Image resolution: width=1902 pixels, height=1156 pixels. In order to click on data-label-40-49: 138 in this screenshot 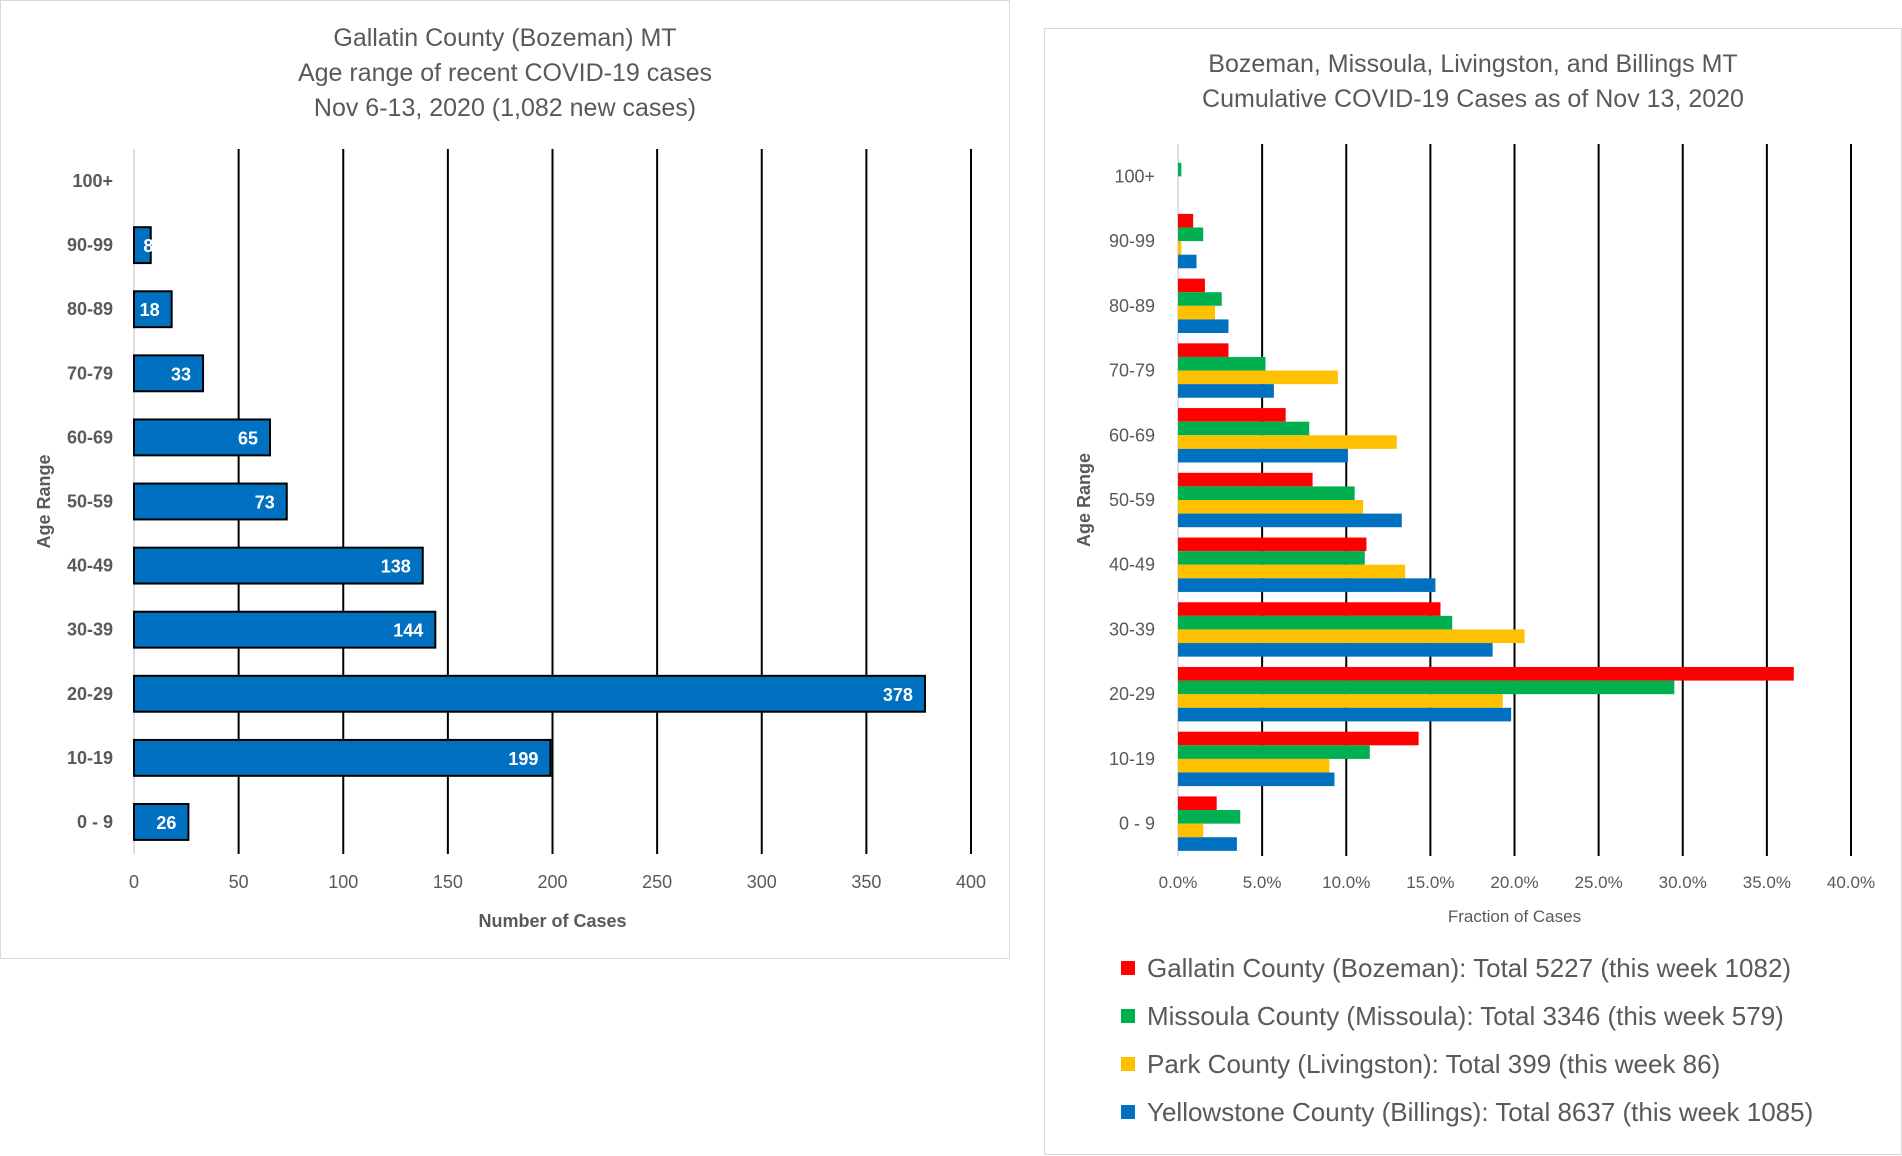, I will do `click(396, 567)`.